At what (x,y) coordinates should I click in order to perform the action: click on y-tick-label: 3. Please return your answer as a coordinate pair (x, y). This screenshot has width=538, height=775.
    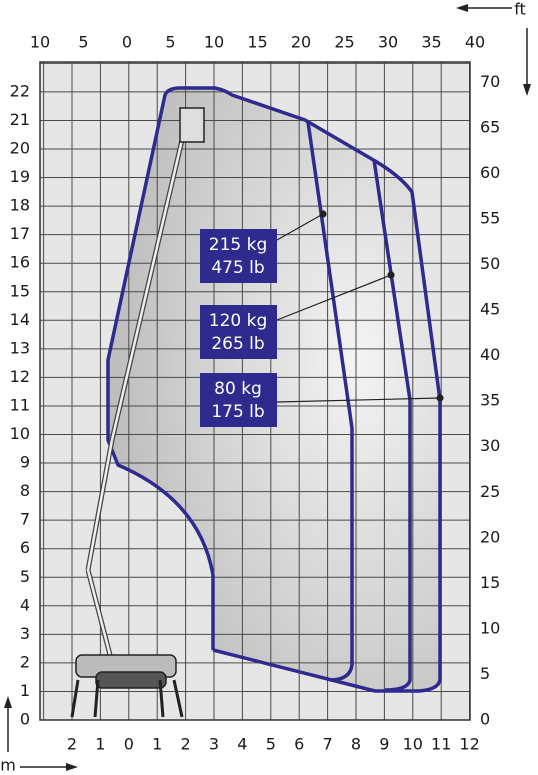
    Looking at the image, I should click on (25, 633).